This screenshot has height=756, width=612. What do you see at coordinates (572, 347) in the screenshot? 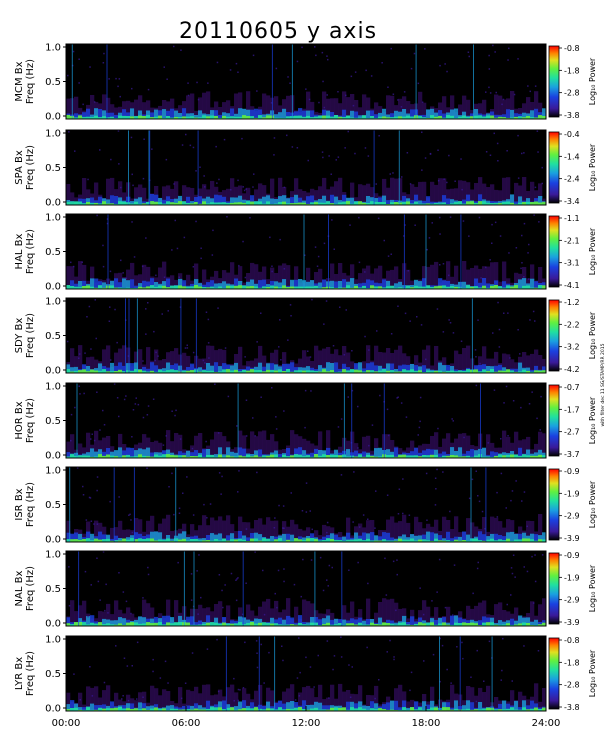
I see `colorbar-tick-label: -3.2` at bounding box center [572, 347].